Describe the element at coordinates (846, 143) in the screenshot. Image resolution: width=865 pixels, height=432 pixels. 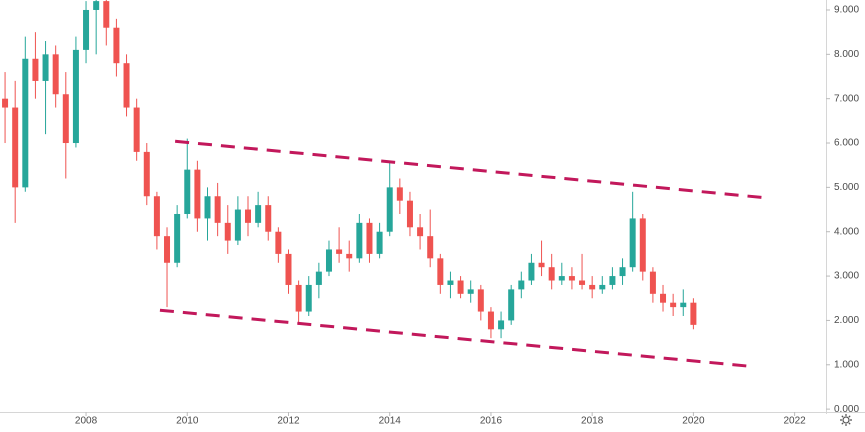
I see `y-tick-label: 6.000` at that location.